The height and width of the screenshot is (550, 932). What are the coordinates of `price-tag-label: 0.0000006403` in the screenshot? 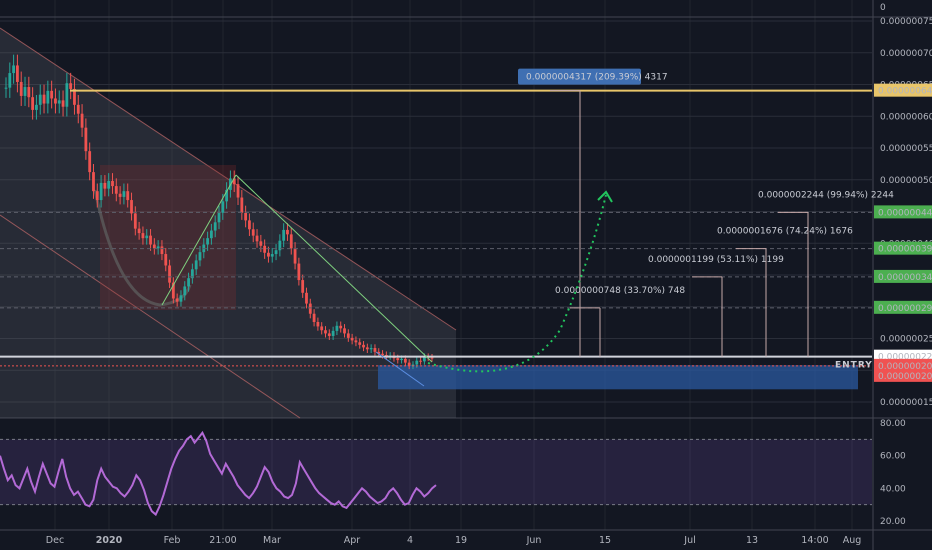 It's located at (905, 92).